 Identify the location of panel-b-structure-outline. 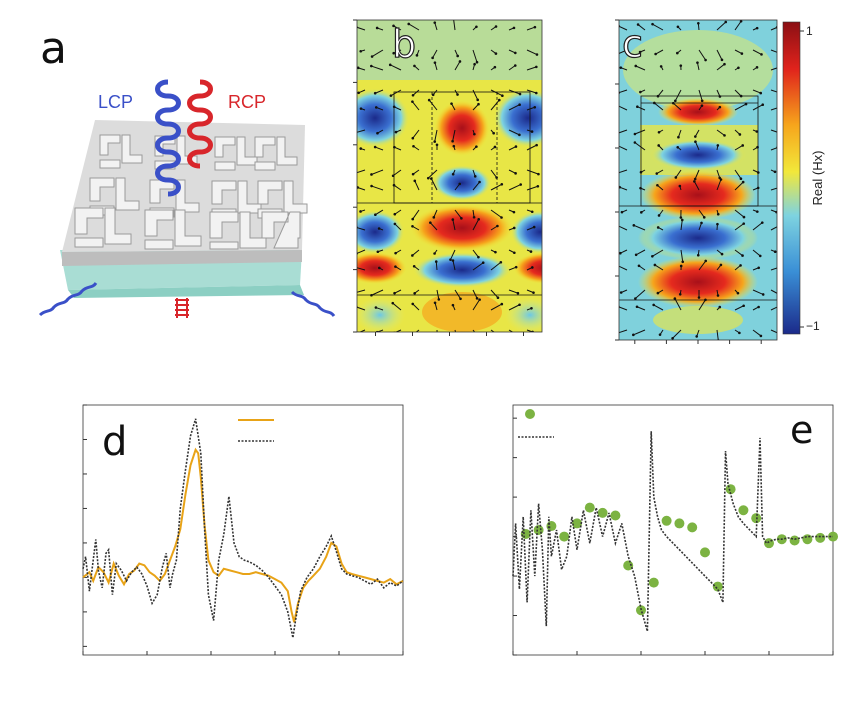
(449, 193).